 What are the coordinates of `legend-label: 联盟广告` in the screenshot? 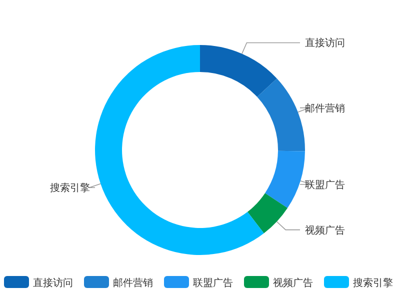 It's located at (213, 283).